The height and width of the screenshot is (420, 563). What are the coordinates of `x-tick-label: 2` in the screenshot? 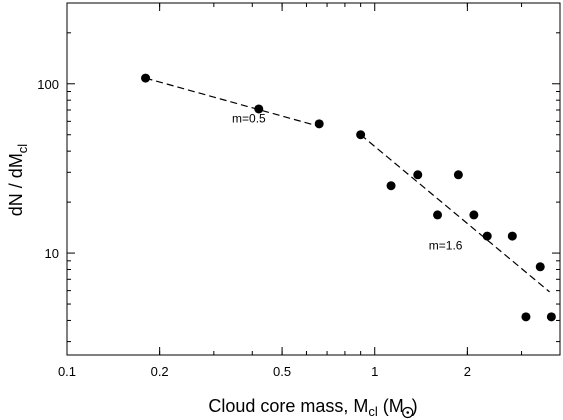 It's located at (467, 371).